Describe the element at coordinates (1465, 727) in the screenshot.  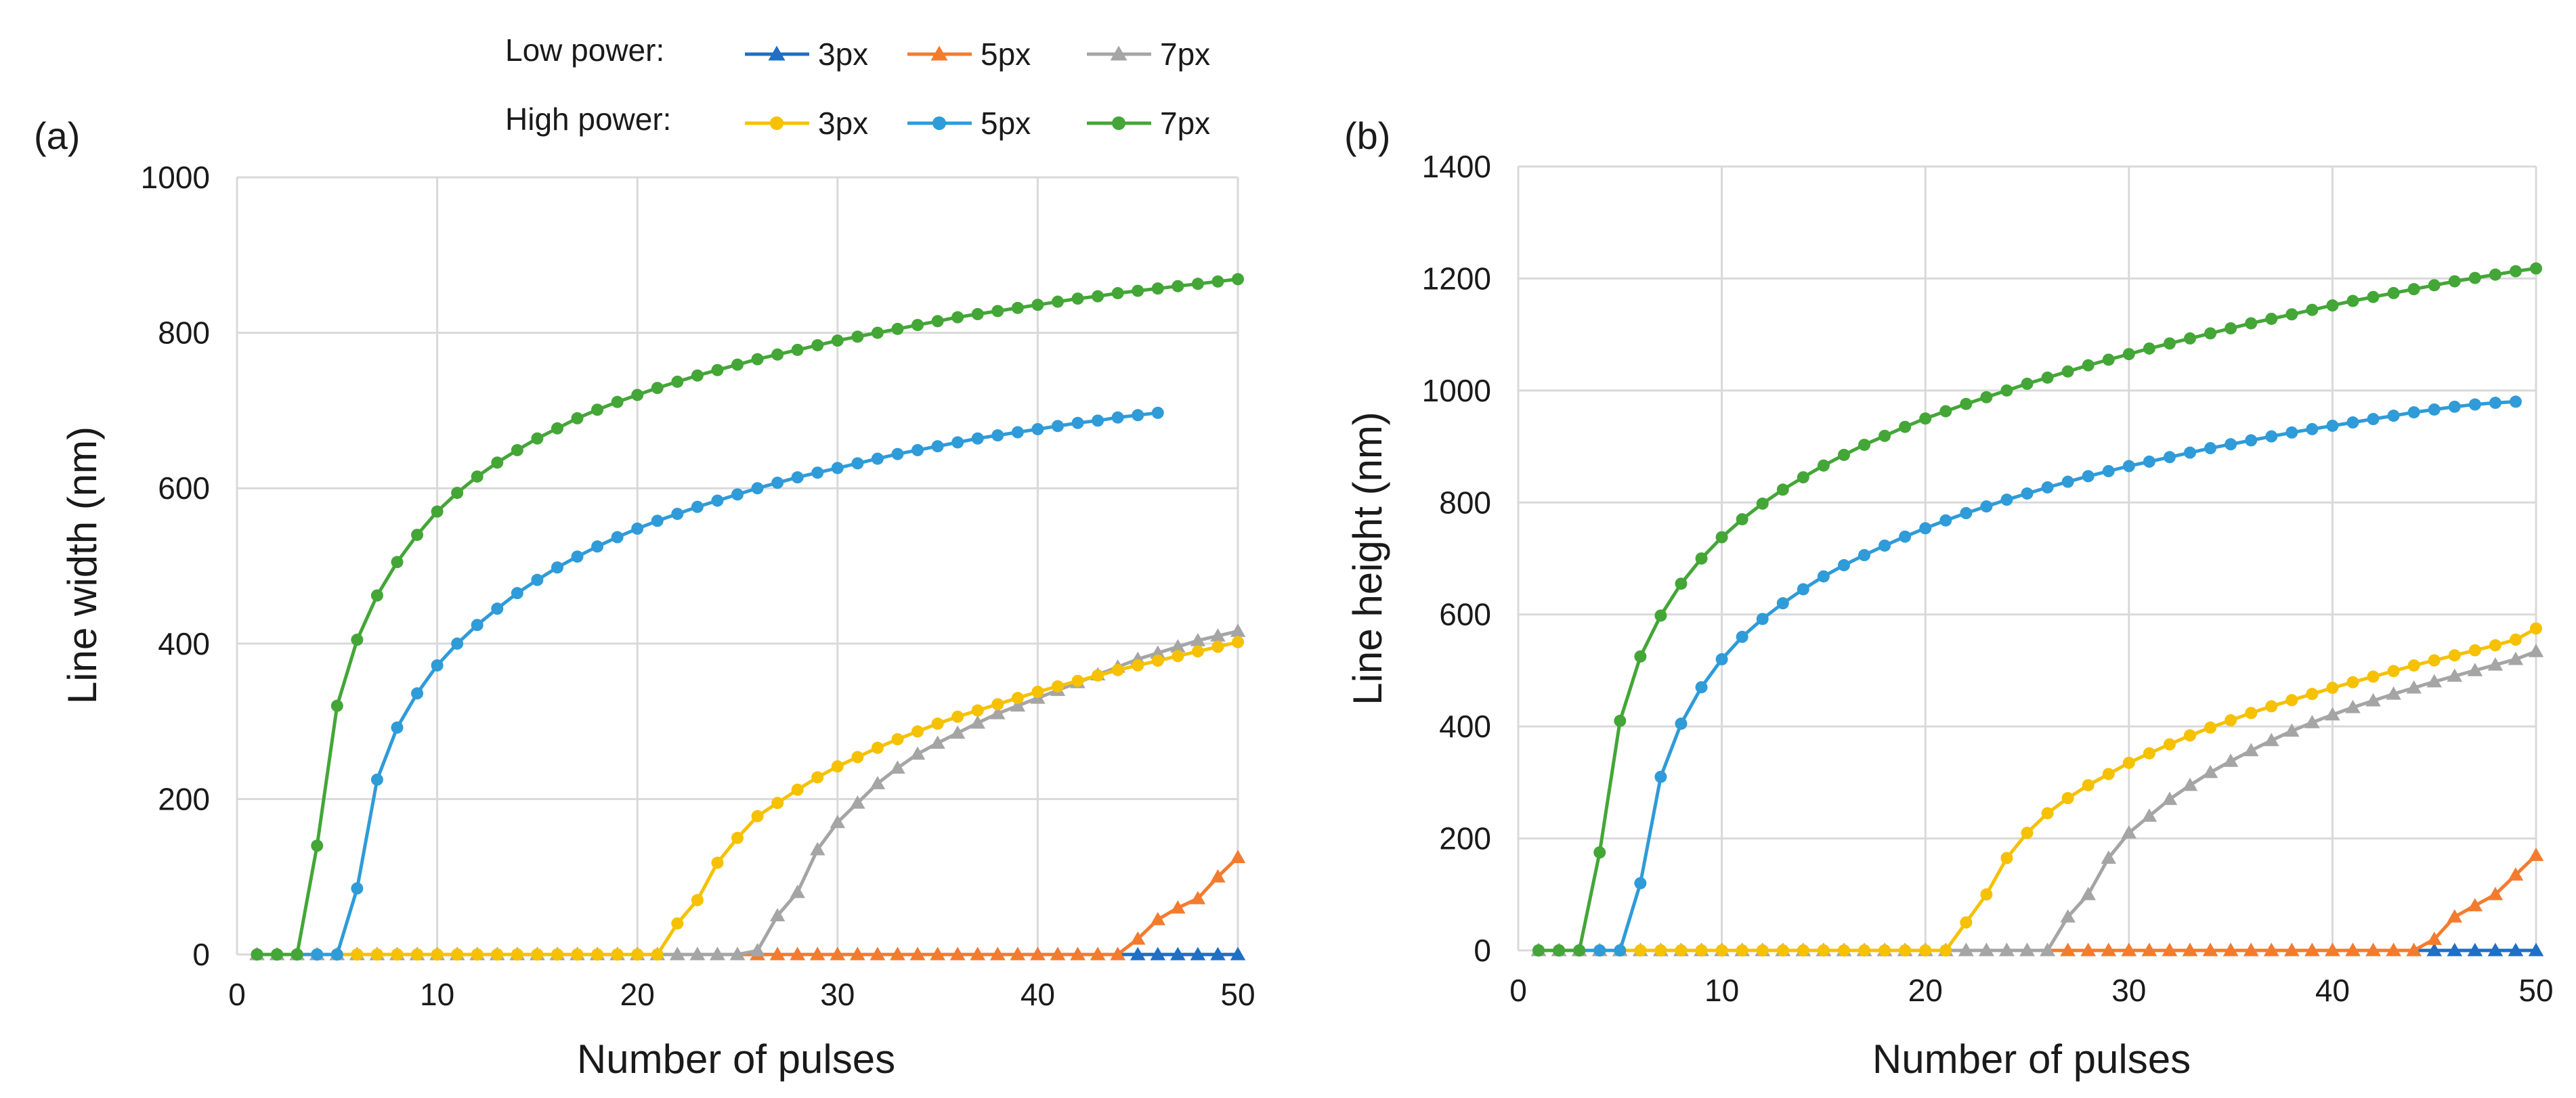
I see `y-tick-label: 400` at that location.